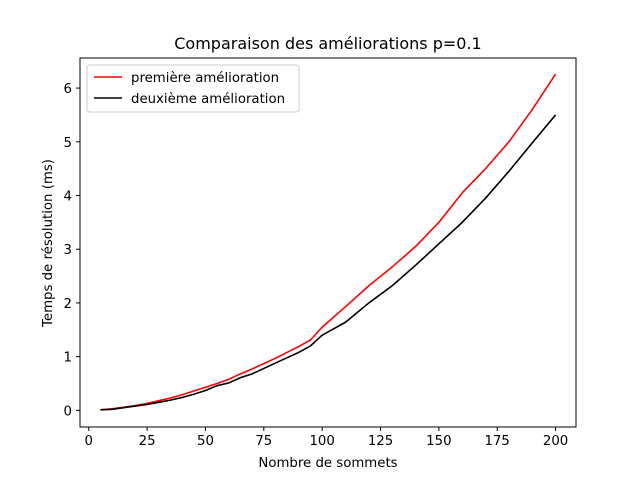 The height and width of the screenshot is (480, 640). I want to click on x-tick-label: 100, so click(321, 441).